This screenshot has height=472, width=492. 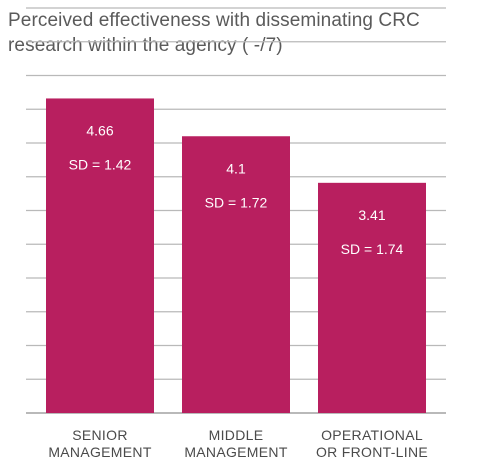 I want to click on bar-value-label: 3.41, so click(x=371, y=215).